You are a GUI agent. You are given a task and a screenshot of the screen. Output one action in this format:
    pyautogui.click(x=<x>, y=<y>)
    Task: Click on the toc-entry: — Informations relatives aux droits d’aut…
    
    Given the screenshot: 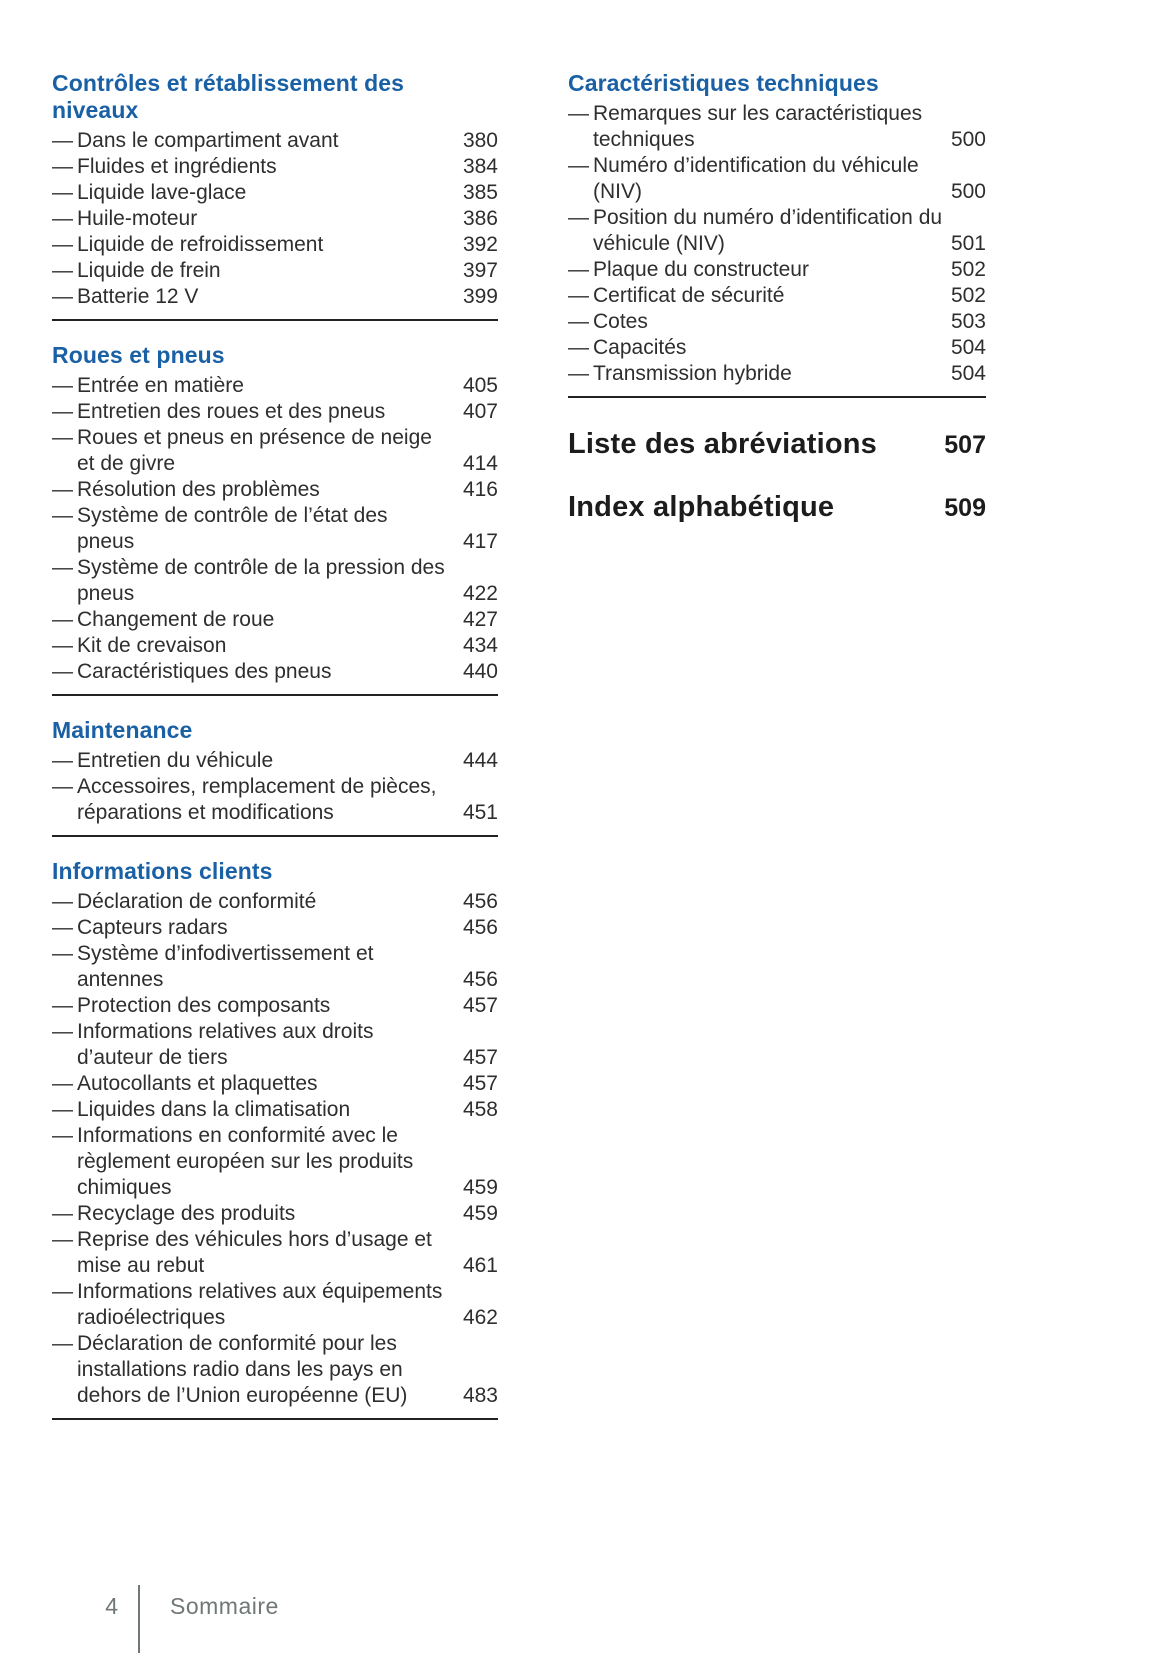 What is the action you would take?
    pyautogui.click(x=275, y=1045)
    